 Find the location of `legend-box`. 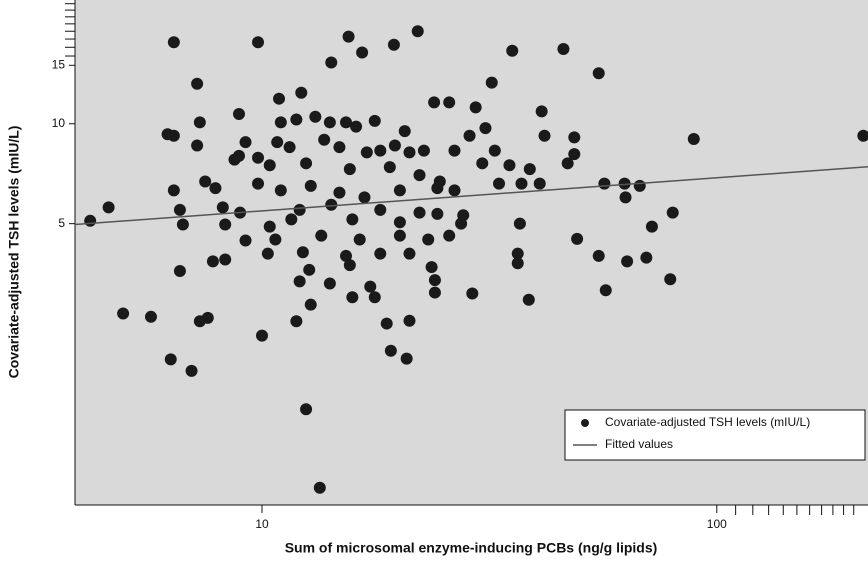

legend-box is located at coordinates (715, 435).